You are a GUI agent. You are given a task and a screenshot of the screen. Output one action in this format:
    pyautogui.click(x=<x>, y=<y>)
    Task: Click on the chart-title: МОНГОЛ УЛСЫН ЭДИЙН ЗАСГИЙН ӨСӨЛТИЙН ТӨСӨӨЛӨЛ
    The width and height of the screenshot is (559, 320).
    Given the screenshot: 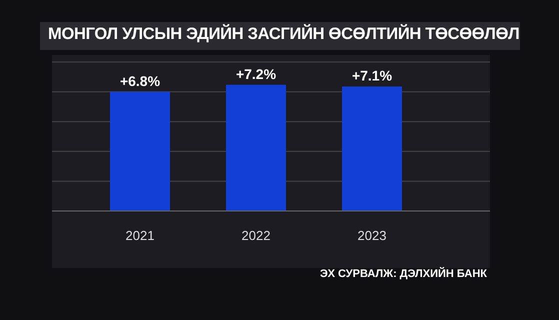 What is the action you would take?
    pyautogui.click(x=284, y=34)
    